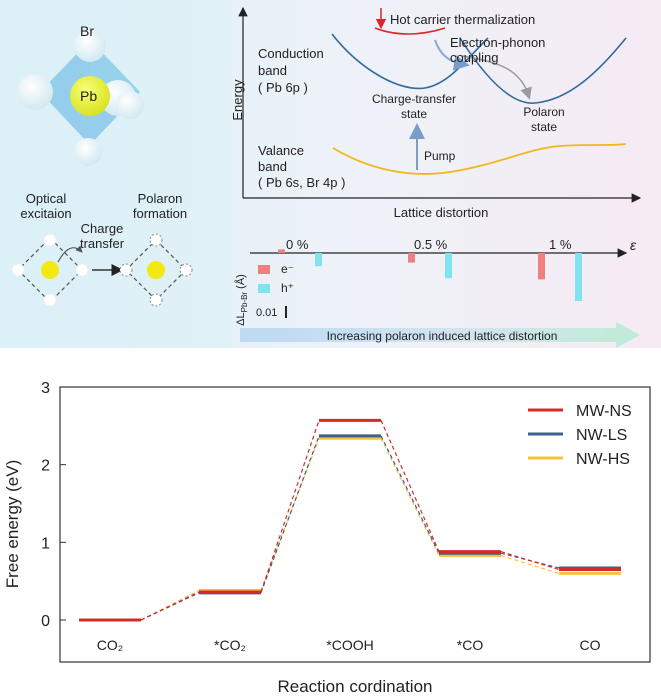  Describe the element at coordinates (230, 645) in the screenshot. I see `x-category-label: *CO₂` at that location.